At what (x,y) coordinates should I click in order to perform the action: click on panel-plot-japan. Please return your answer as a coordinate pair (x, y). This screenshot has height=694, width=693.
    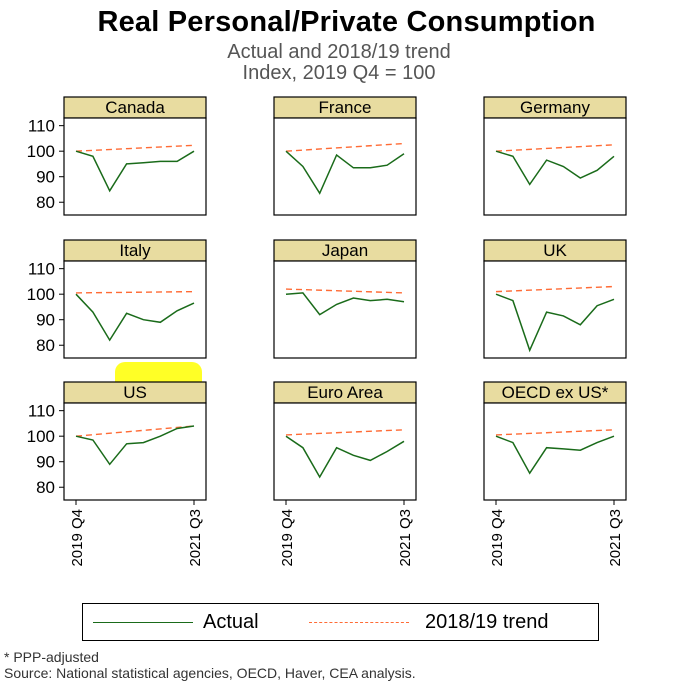
    Looking at the image, I should click on (345, 309).